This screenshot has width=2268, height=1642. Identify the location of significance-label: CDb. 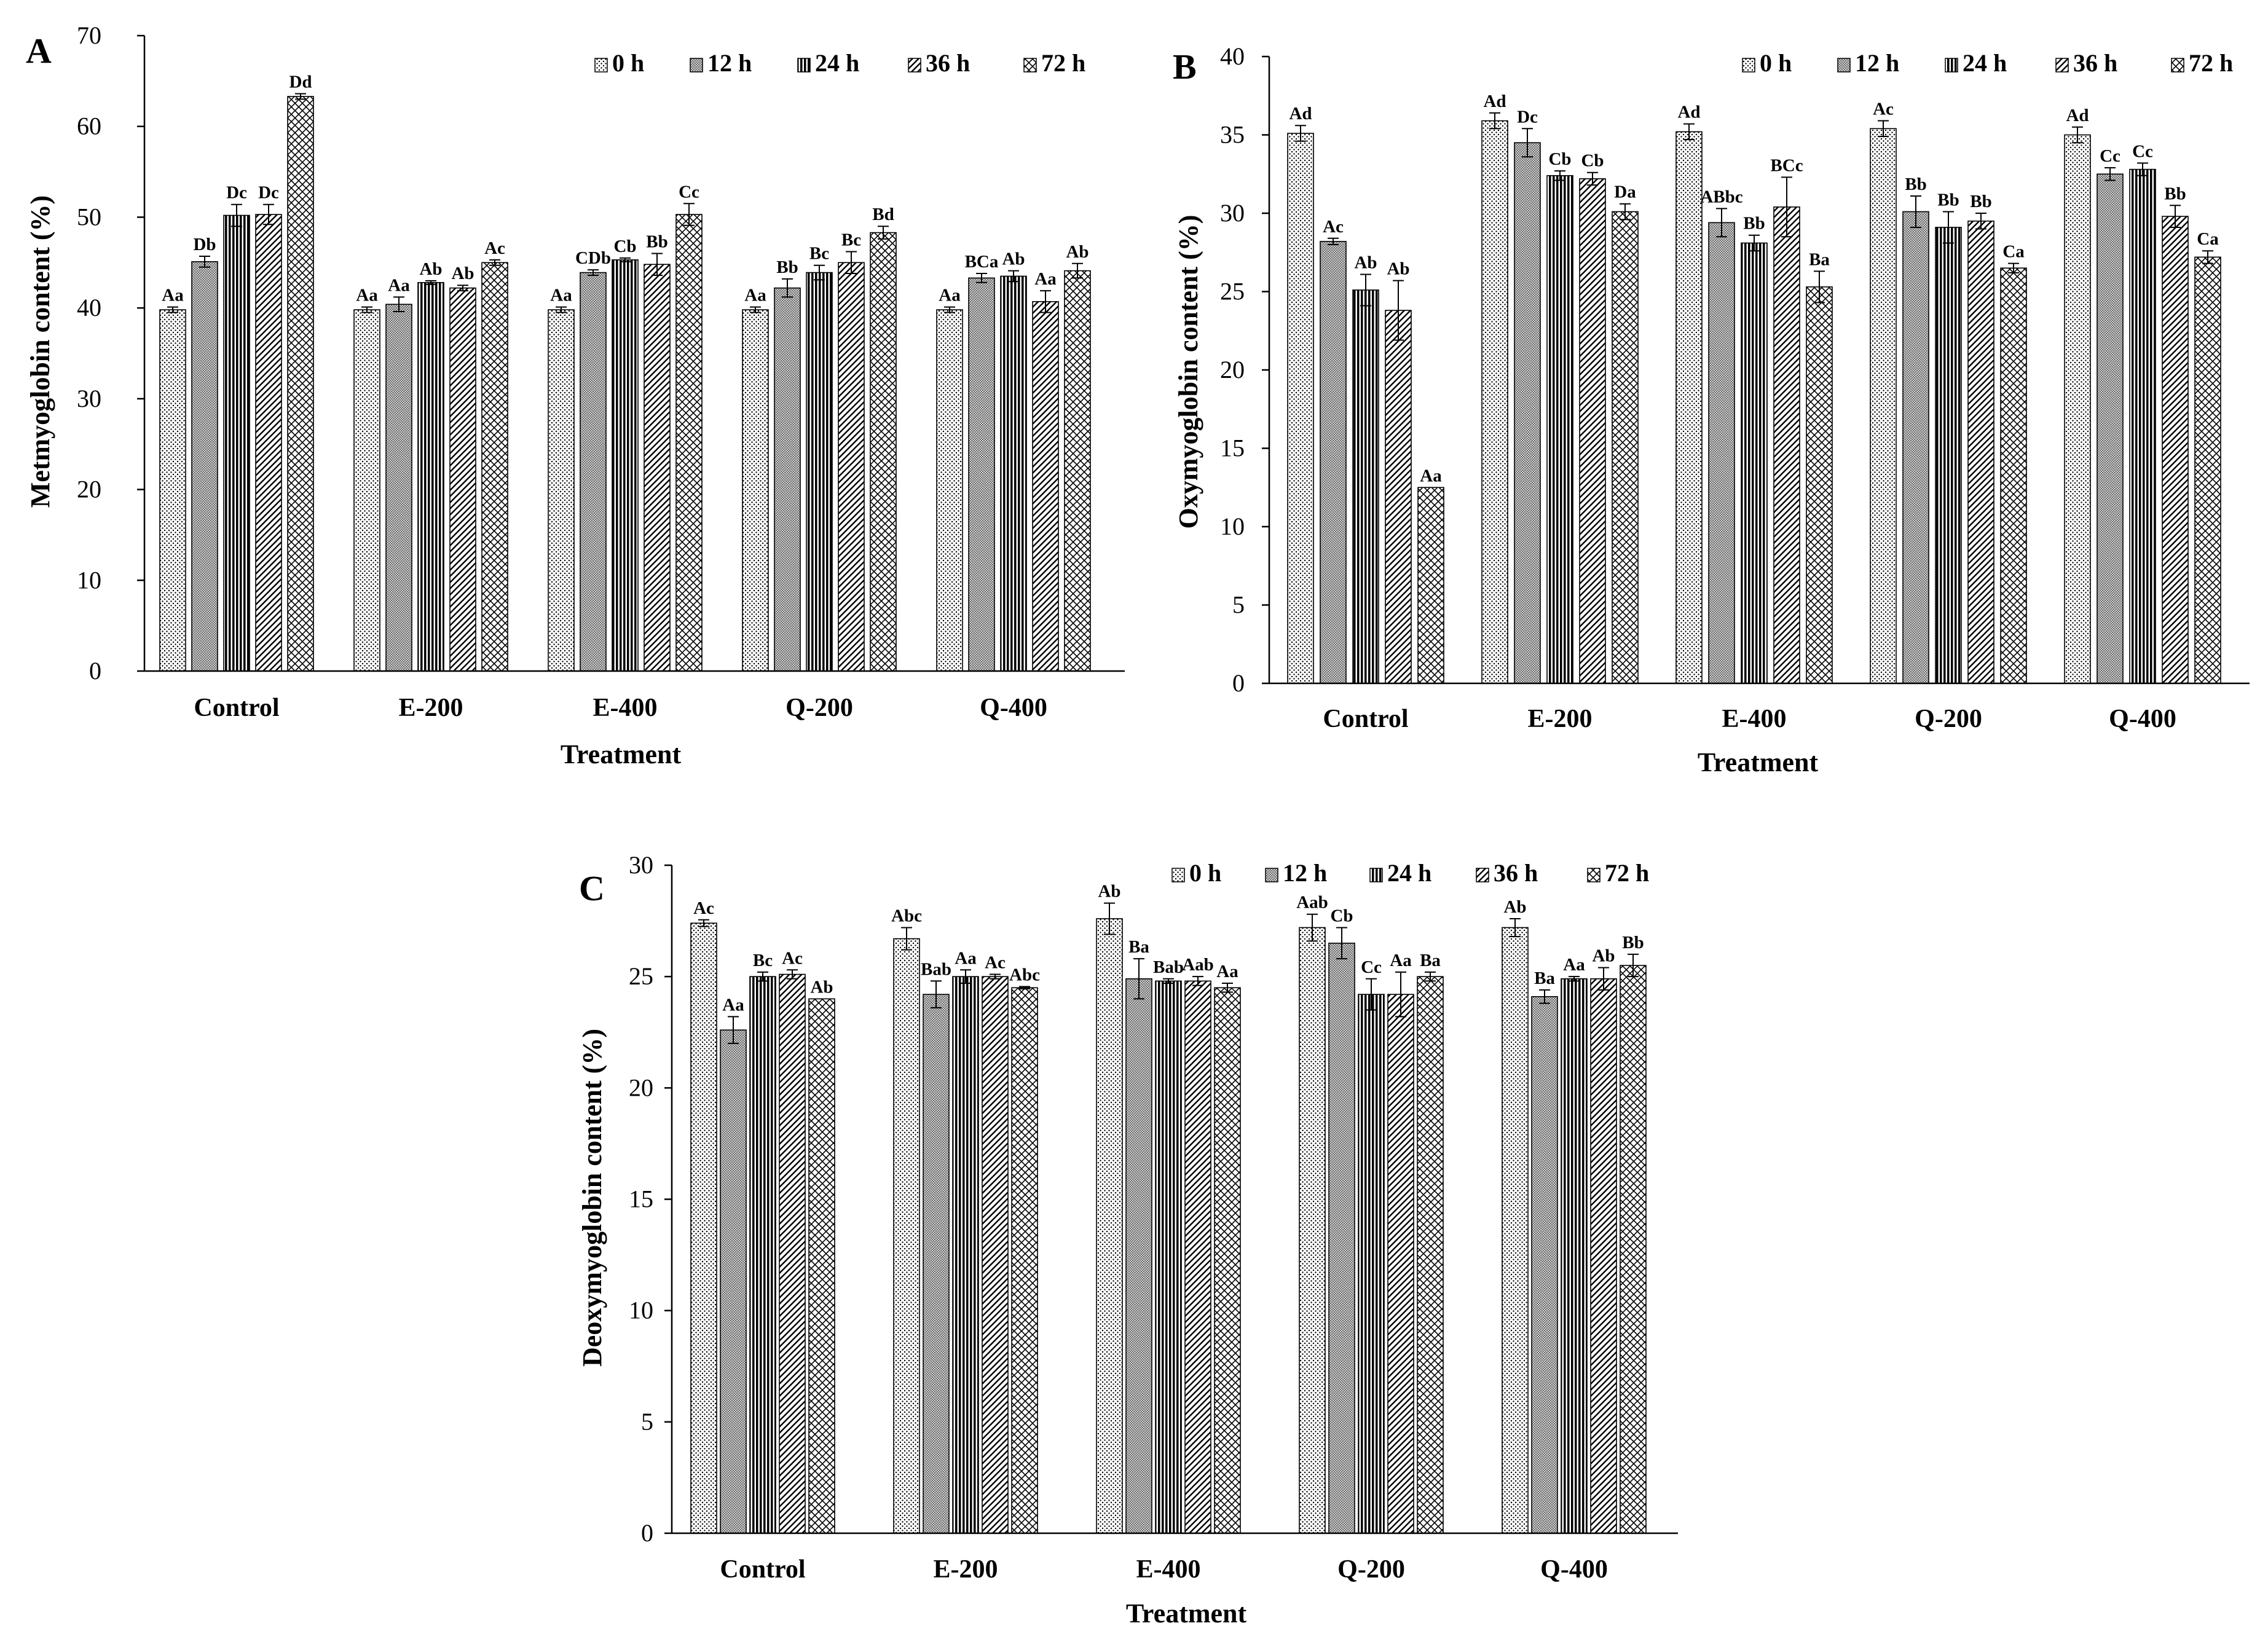
(593, 258).